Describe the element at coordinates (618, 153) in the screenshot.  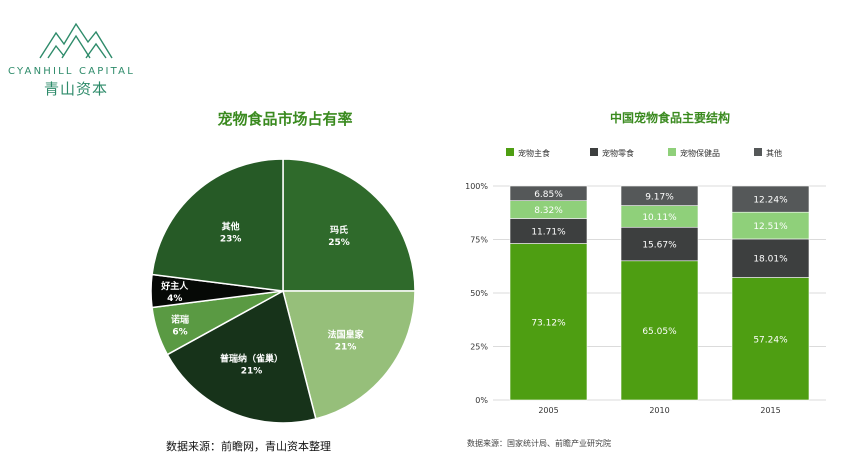
I see `legend-label: 宠物零食` at that location.